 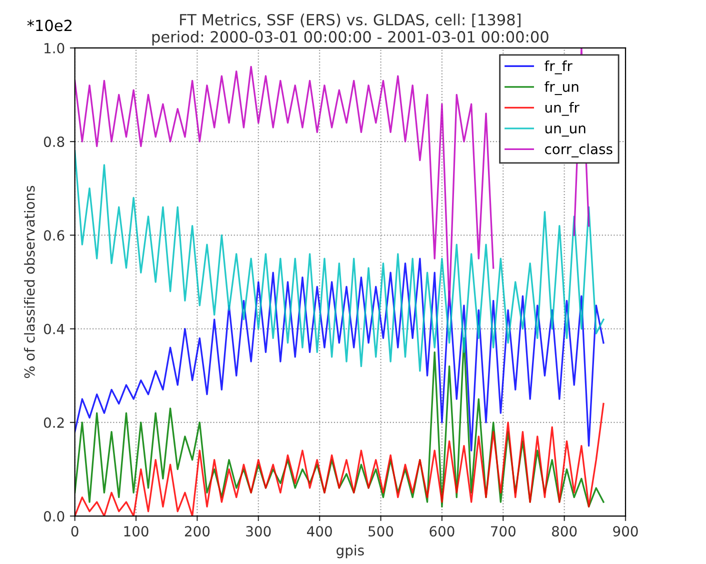 I want to click on x-tick-label: 400, so click(x=319, y=531).